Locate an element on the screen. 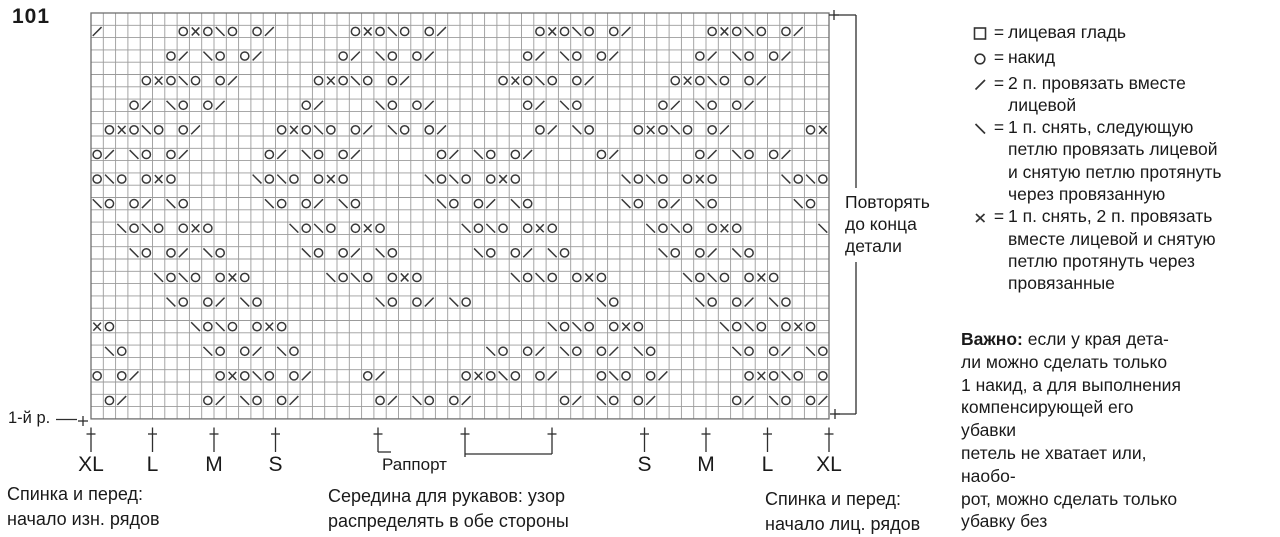  k2tog-slash-icon is located at coordinates (981, 86).